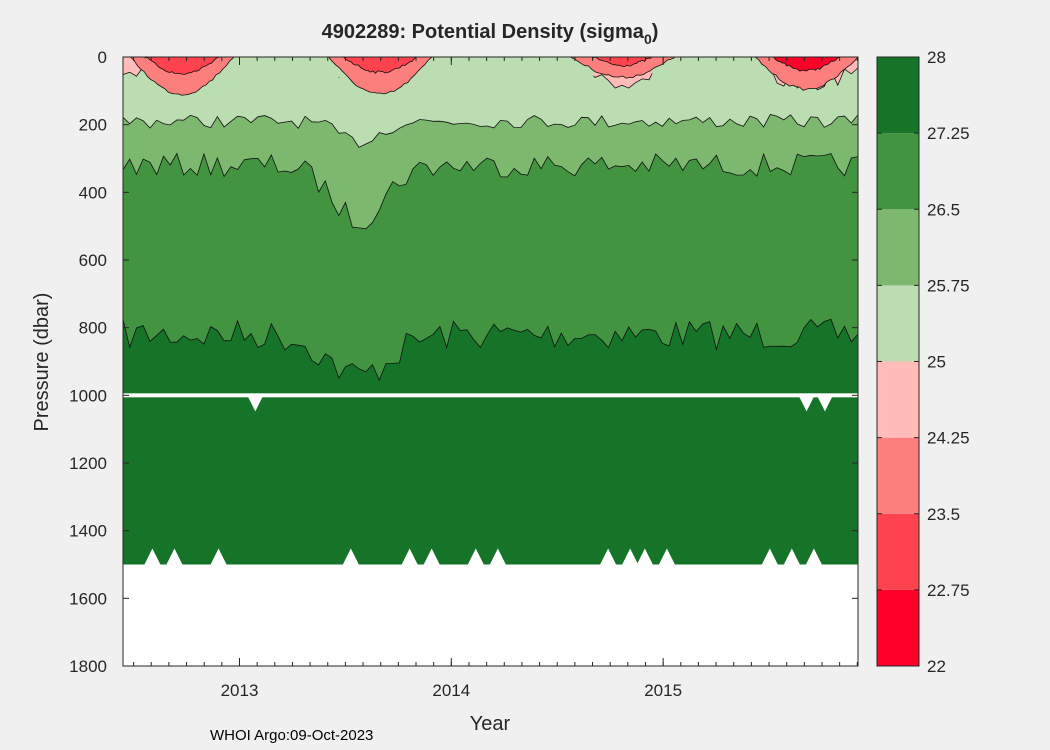 This screenshot has height=750, width=1050. Describe the element at coordinates (943, 514) in the screenshot. I see `colorbar-label-23.5: 23.5` at that location.